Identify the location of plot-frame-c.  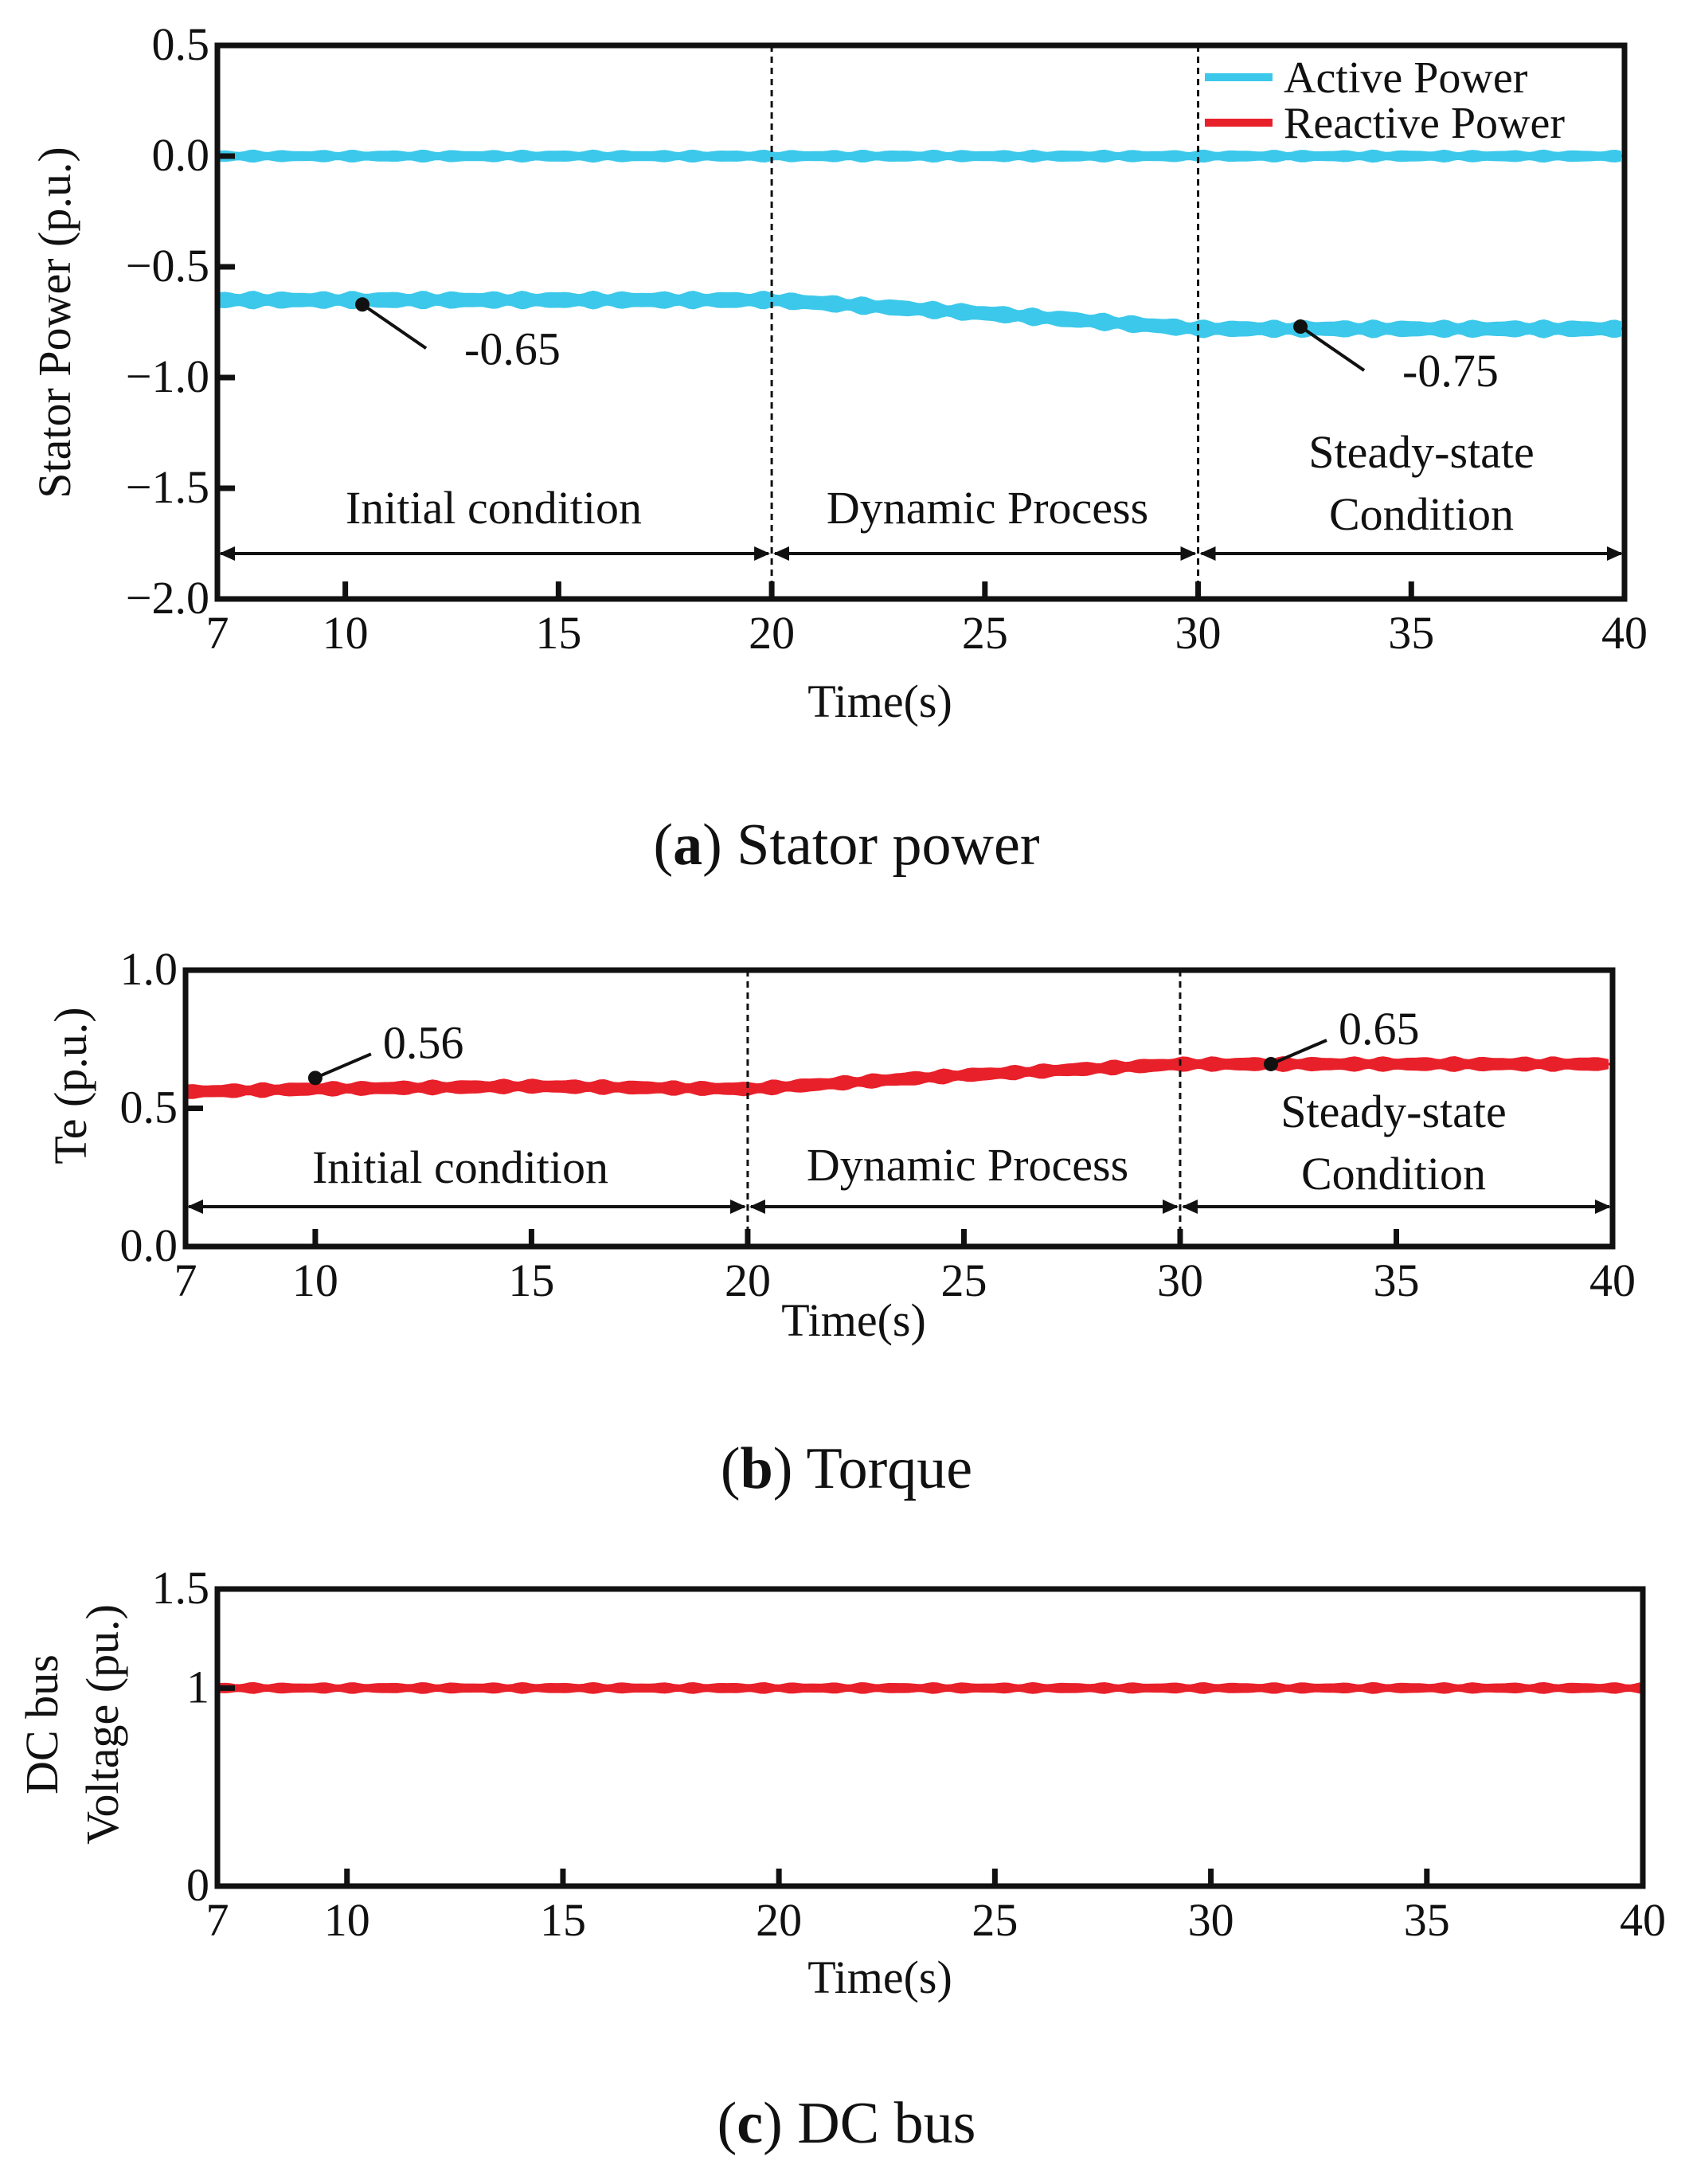
(930, 1737).